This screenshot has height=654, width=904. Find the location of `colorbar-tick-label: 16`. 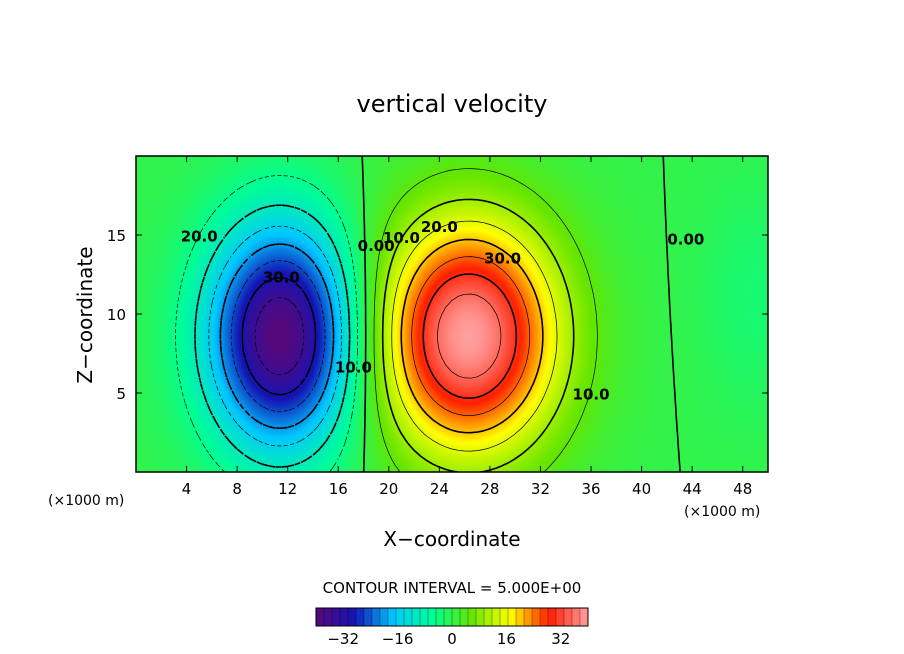

colorbar-tick-label: 16 is located at coordinates (506, 639).